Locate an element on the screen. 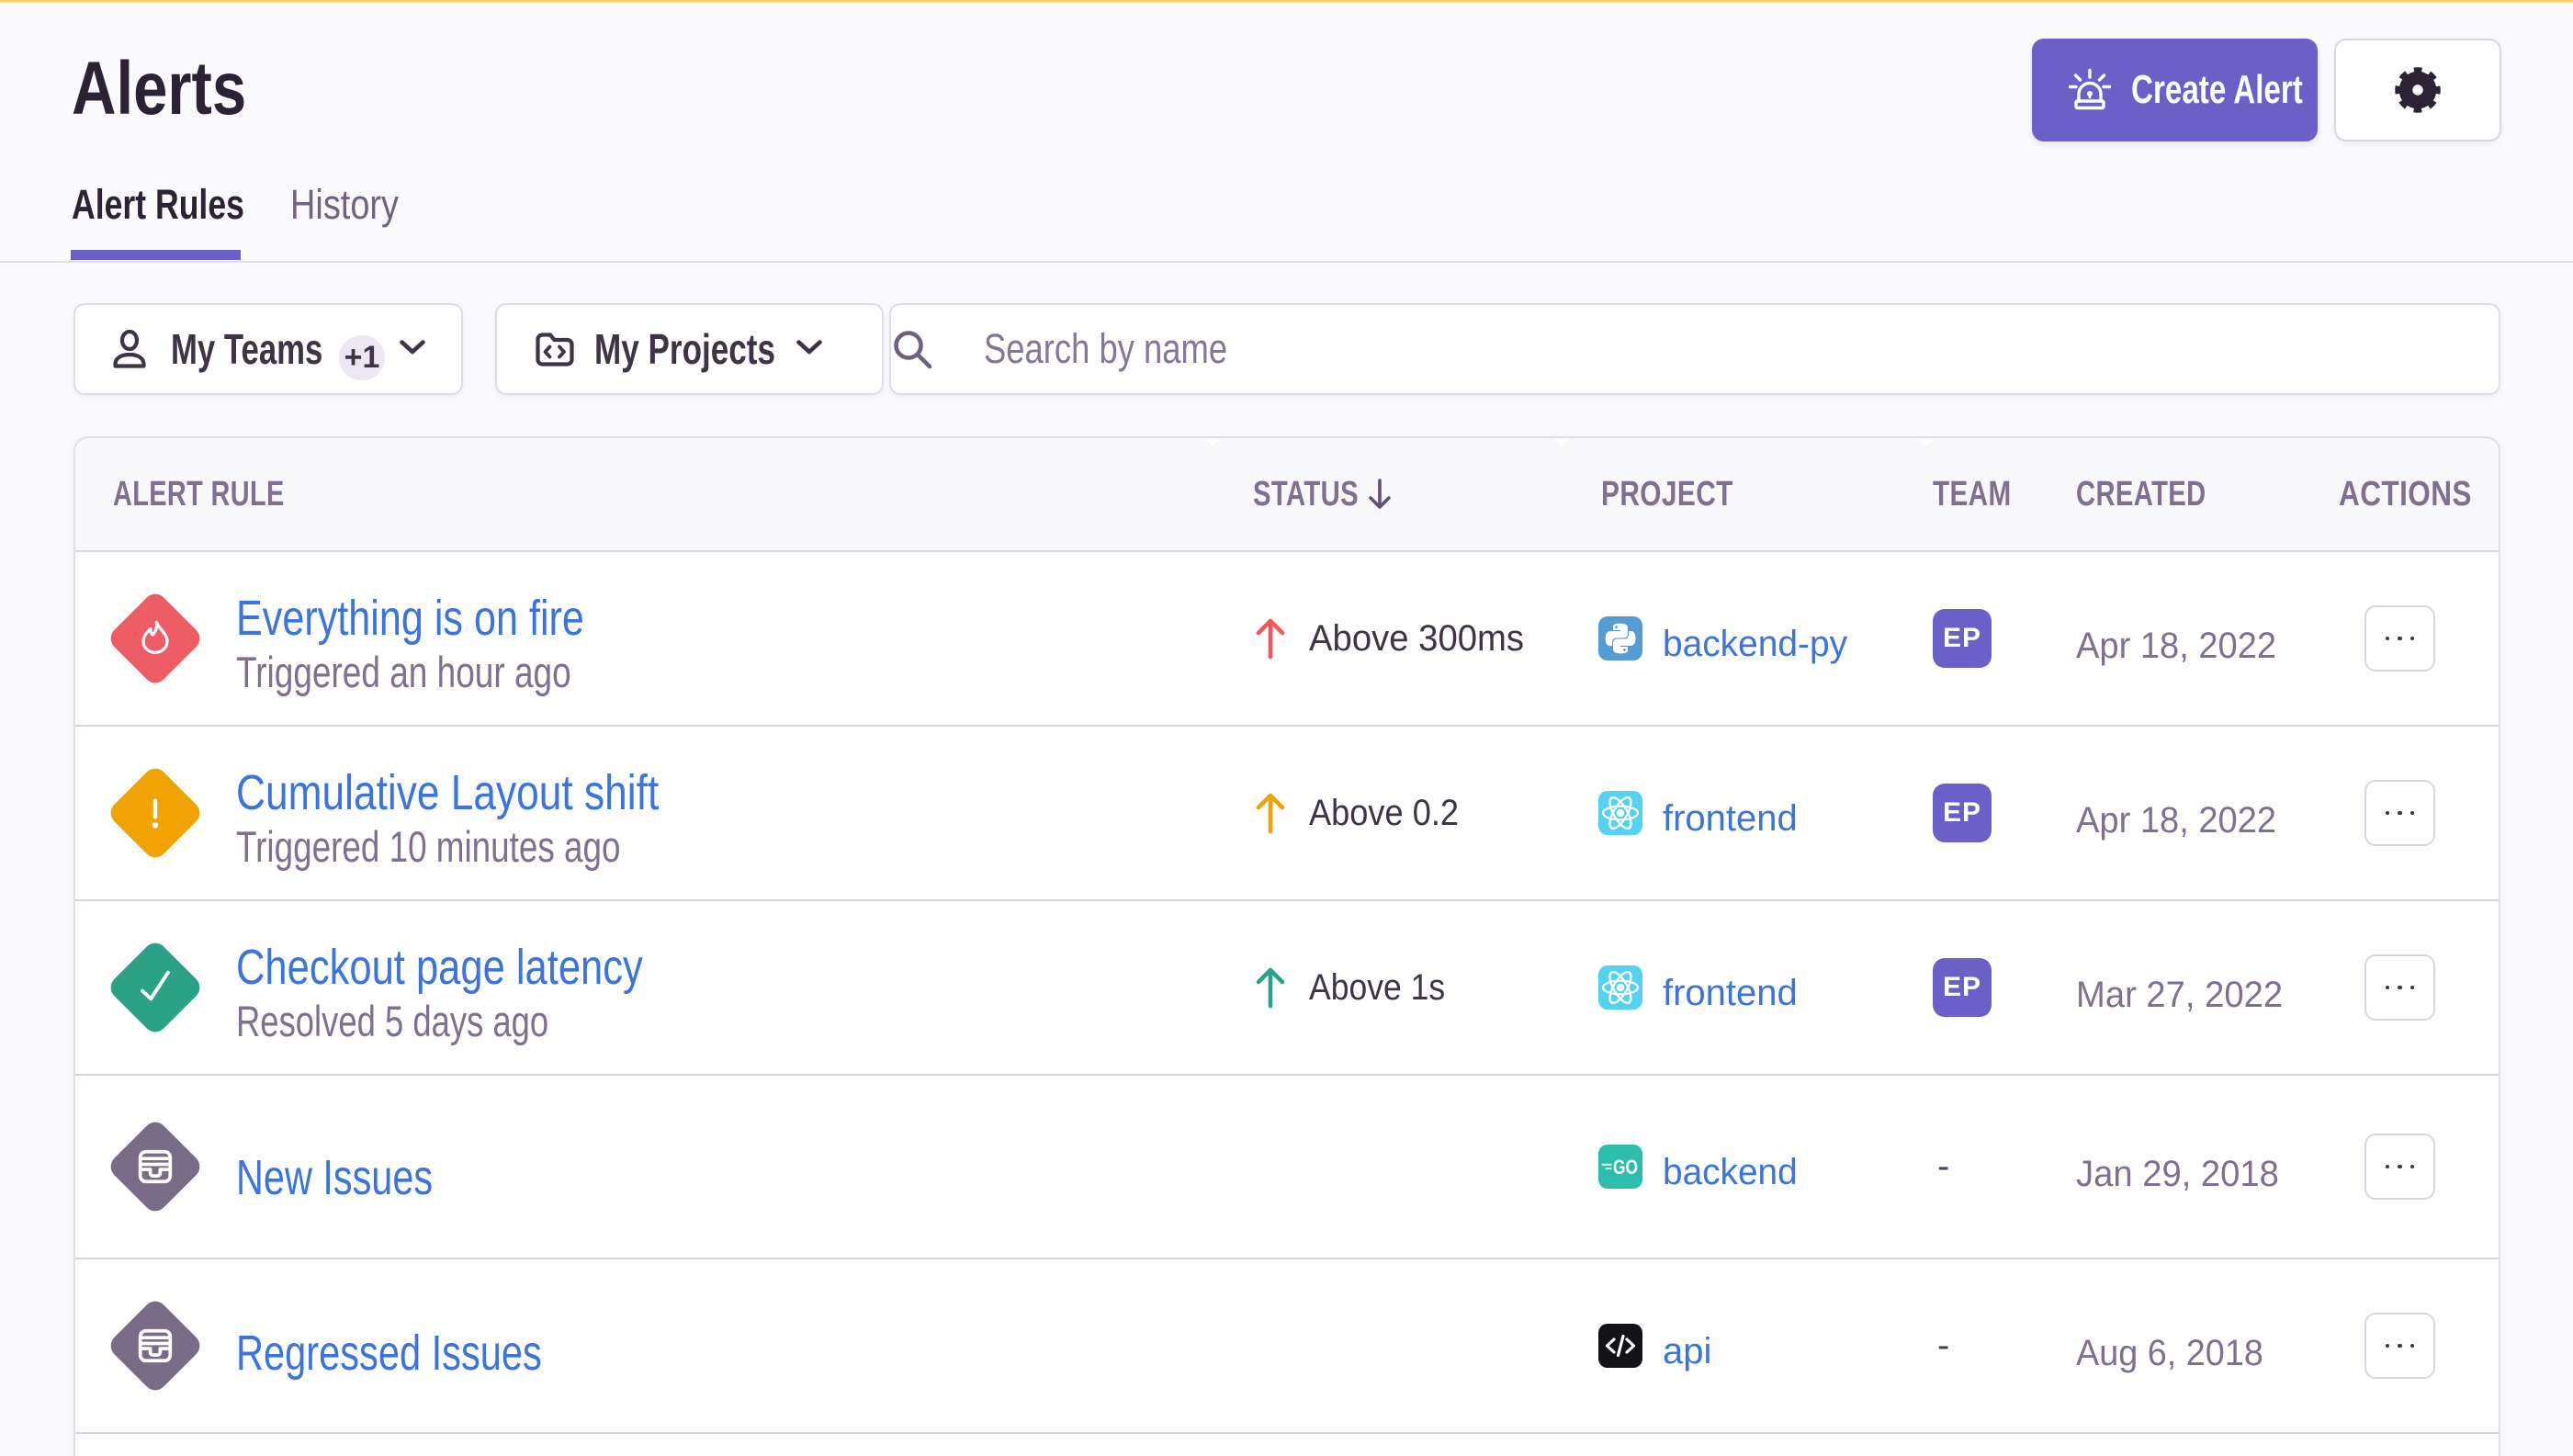 This screenshot has width=2573, height=1456. svg-text: GO is located at coordinates (1625, 1167).